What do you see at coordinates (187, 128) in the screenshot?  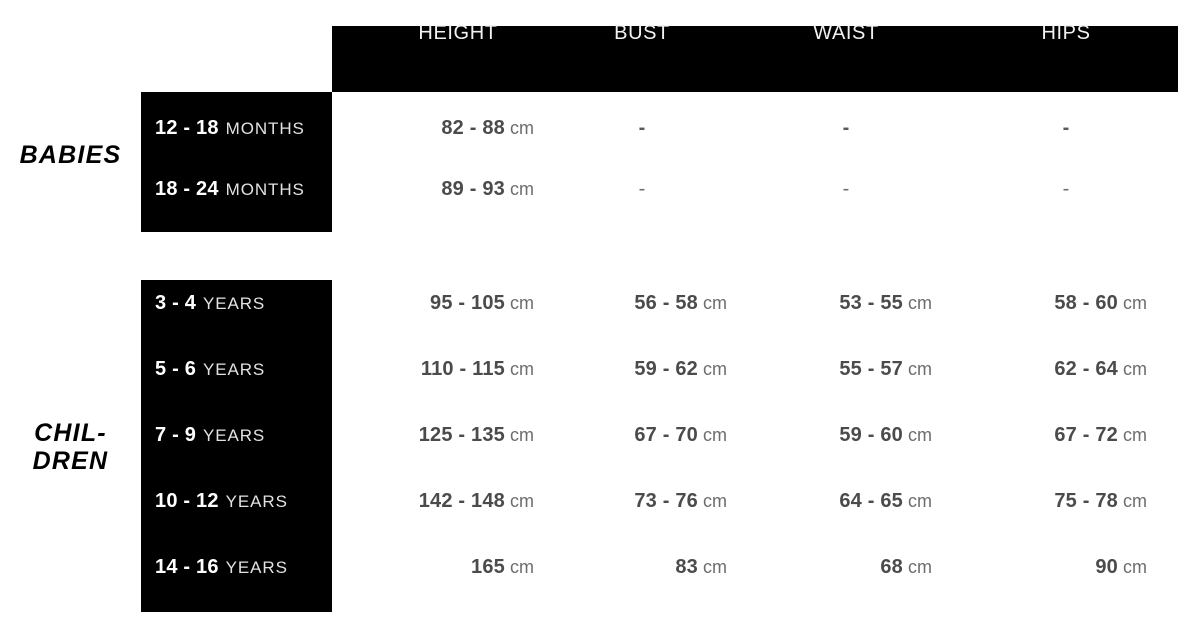 I see `row-label-range: 12 - 18` at bounding box center [187, 128].